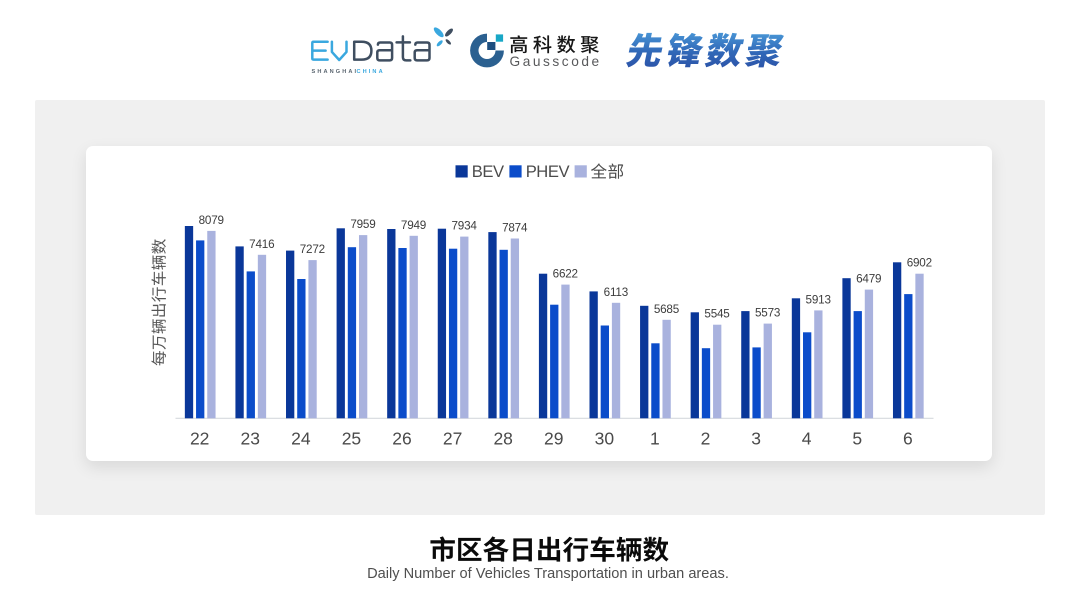 The height and width of the screenshot is (608, 1080). What do you see at coordinates (371, 72) in the screenshot?
I see `svg-text: CHINA` at bounding box center [371, 72].